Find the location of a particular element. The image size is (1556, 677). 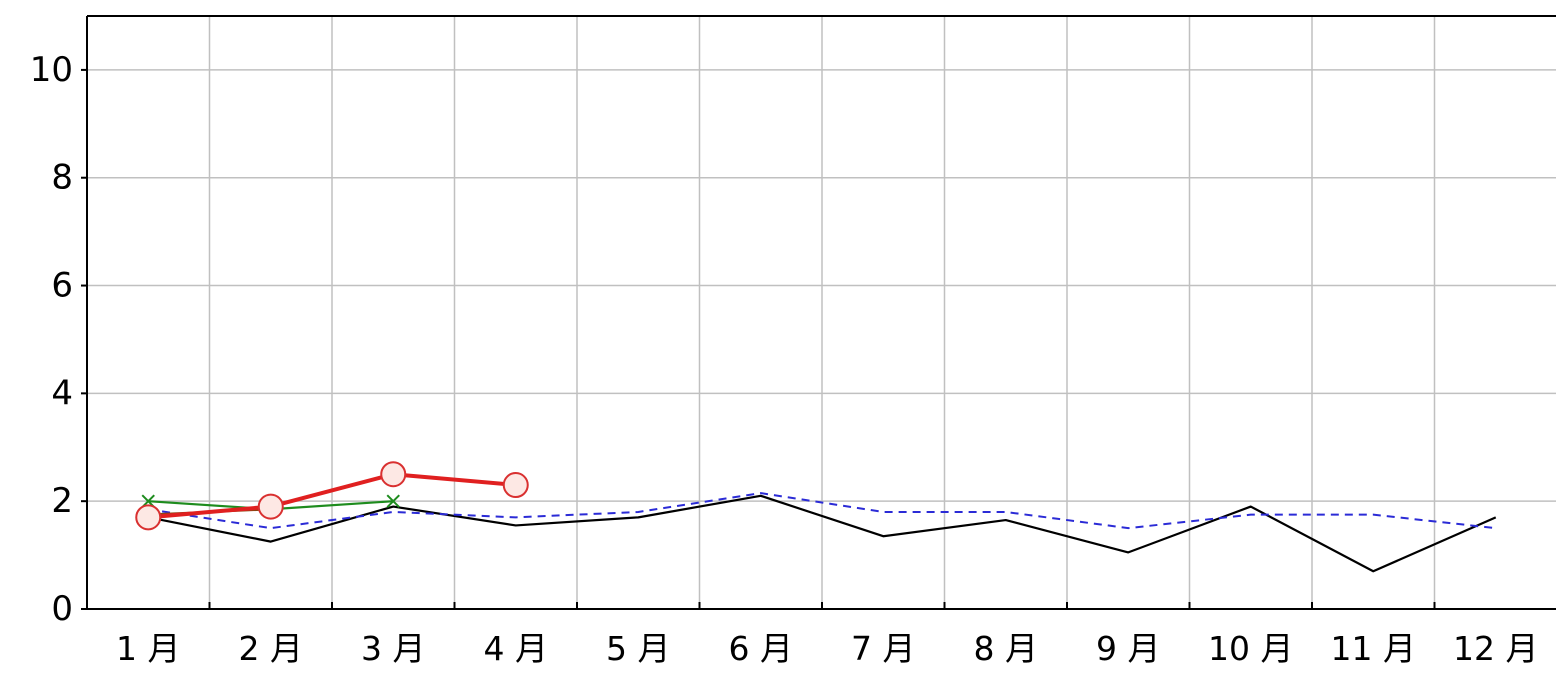

x-tick-label: 3 月 is located at coordinates (393, 648).